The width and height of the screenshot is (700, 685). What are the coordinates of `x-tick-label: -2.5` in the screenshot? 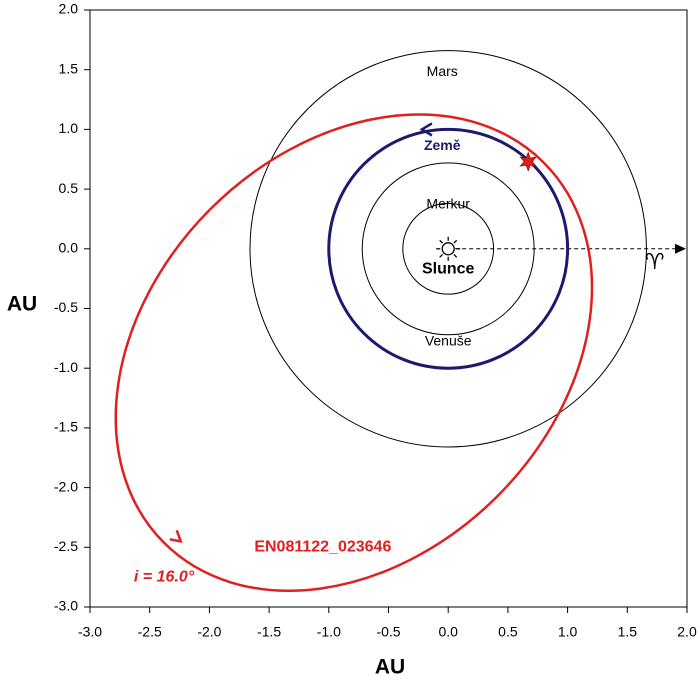 It's located at (150, 632).